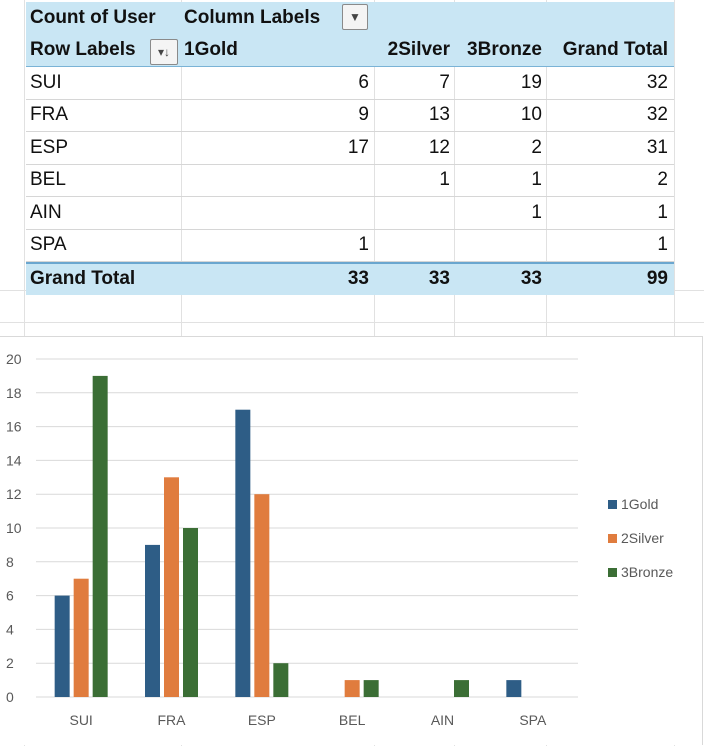  Describe the element at coordinates (442, 720) in the screenshot. I see `x-tick-label: AIN` at that location.